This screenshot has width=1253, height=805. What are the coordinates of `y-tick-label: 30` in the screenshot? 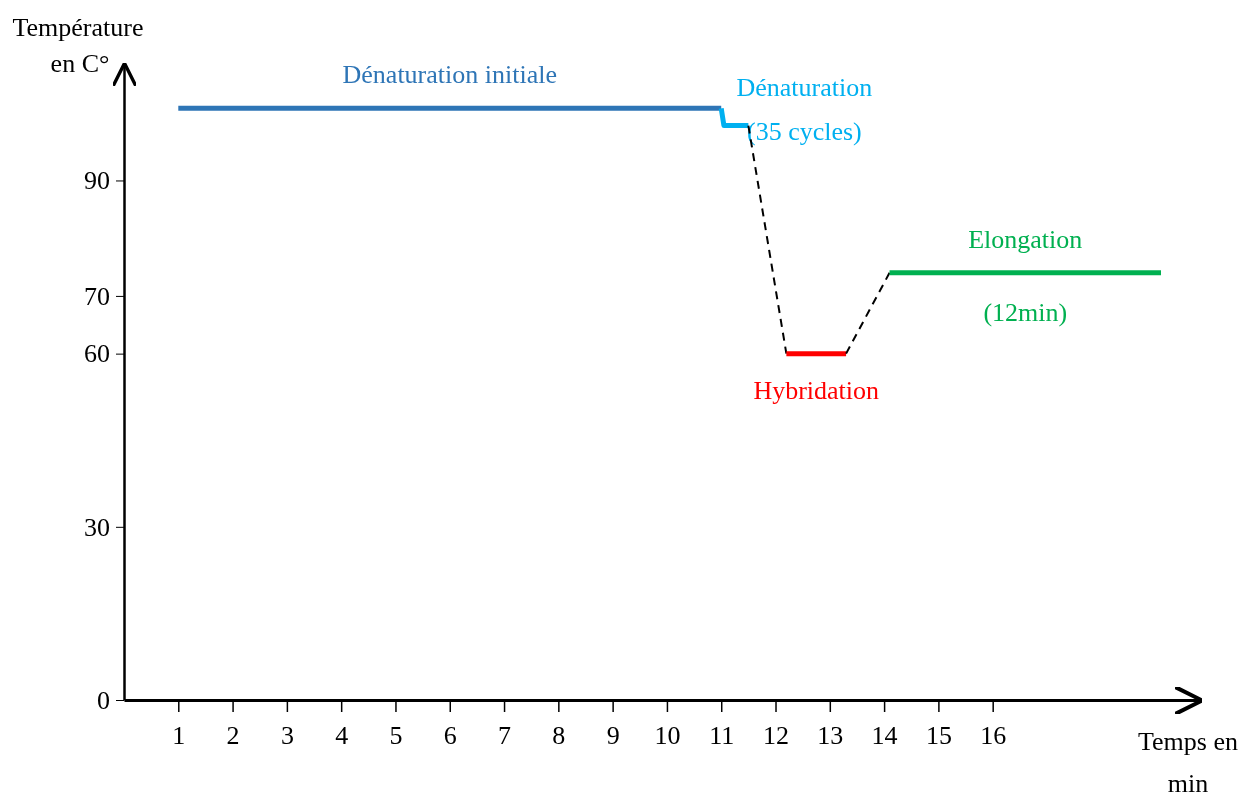 It's located at (97, 527).